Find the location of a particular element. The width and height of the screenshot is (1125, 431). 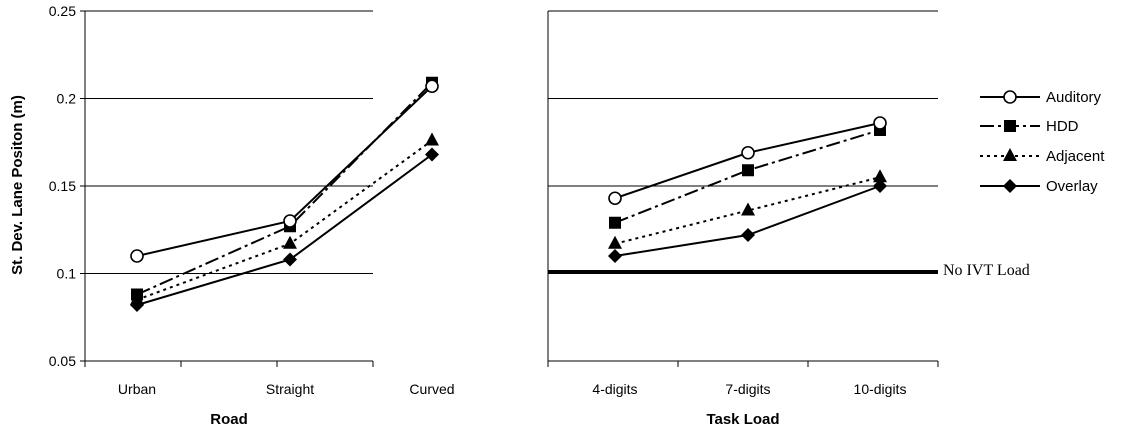

legend-marker-square is located at coordinates (1010, 126).